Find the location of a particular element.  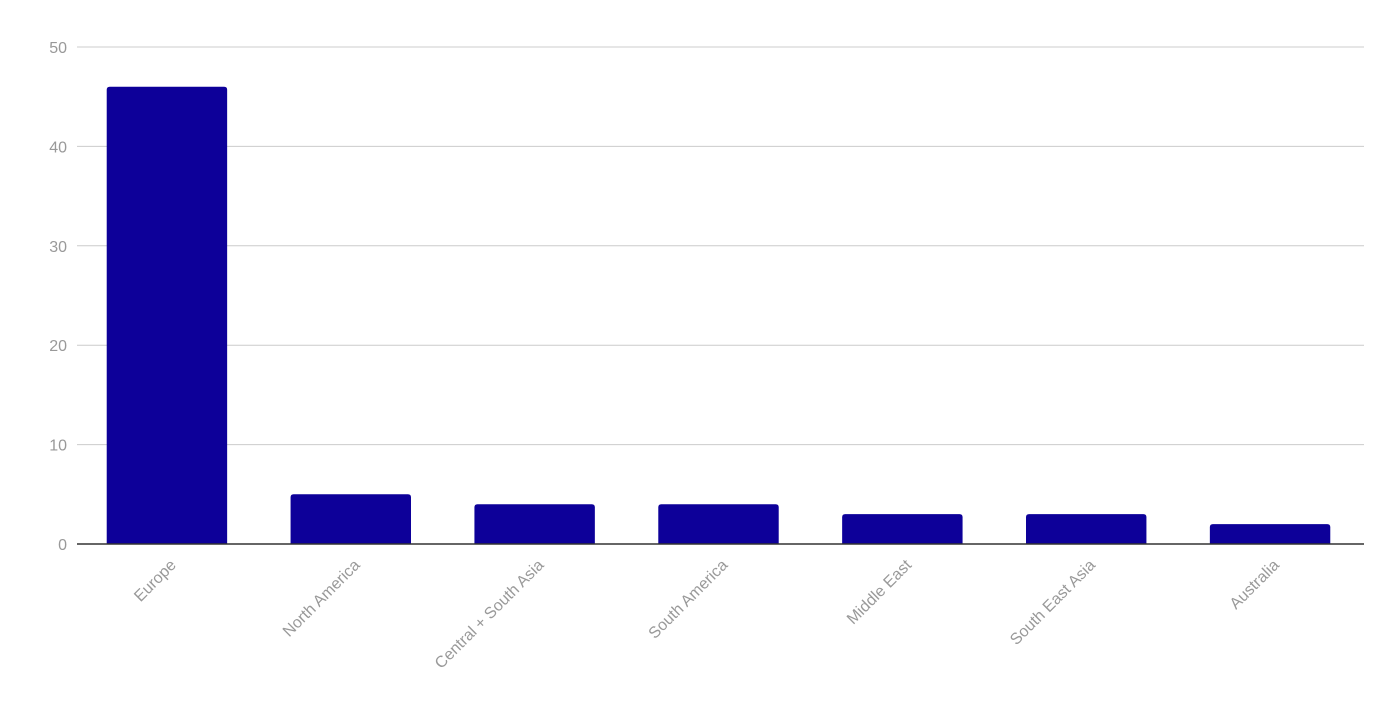

bar-north-america is located at coordinates (350, 519).